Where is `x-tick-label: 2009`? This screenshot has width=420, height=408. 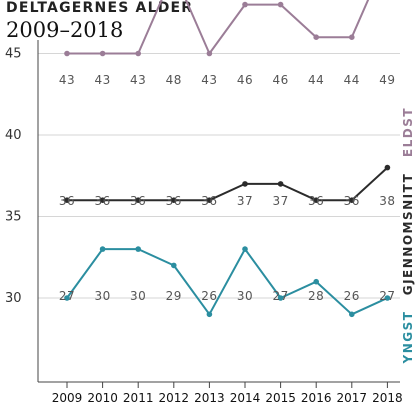 x-tick-label: 2009 is located at coordinates (67, 398).